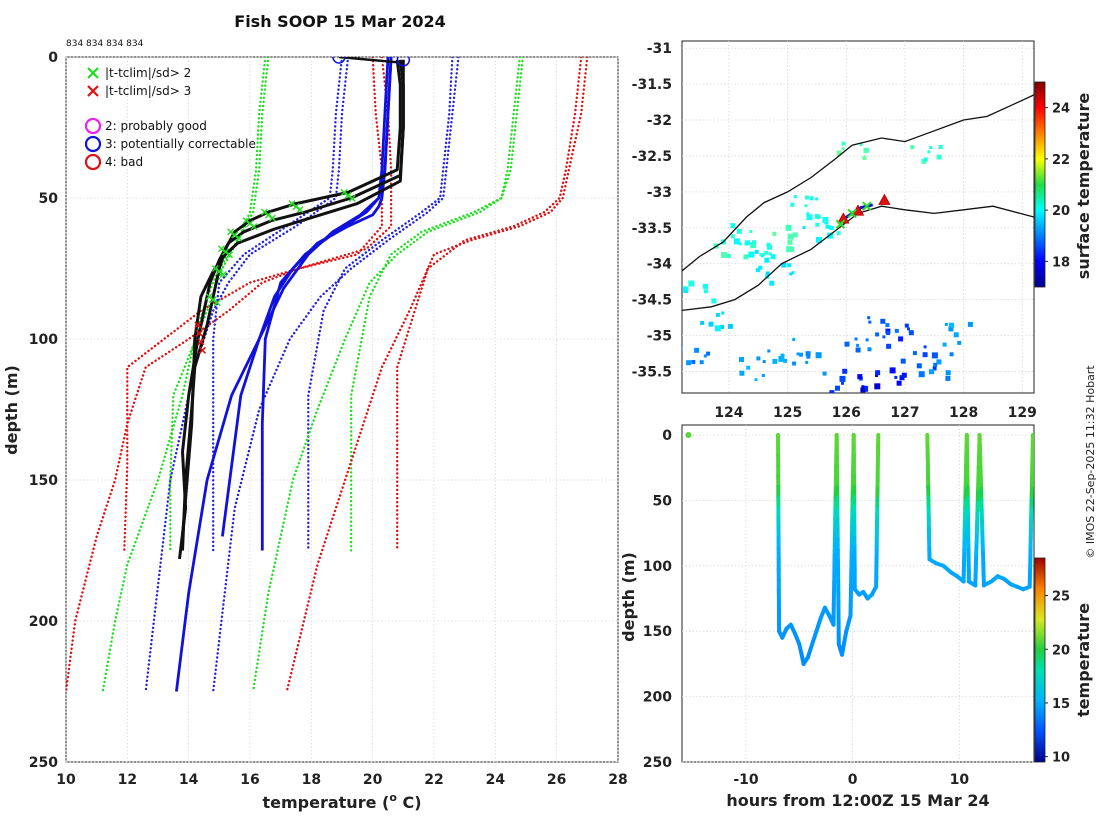  Describe the element at coordinates (53, 58) in the screenshot. I see `y-tick-label: 0` at that location.